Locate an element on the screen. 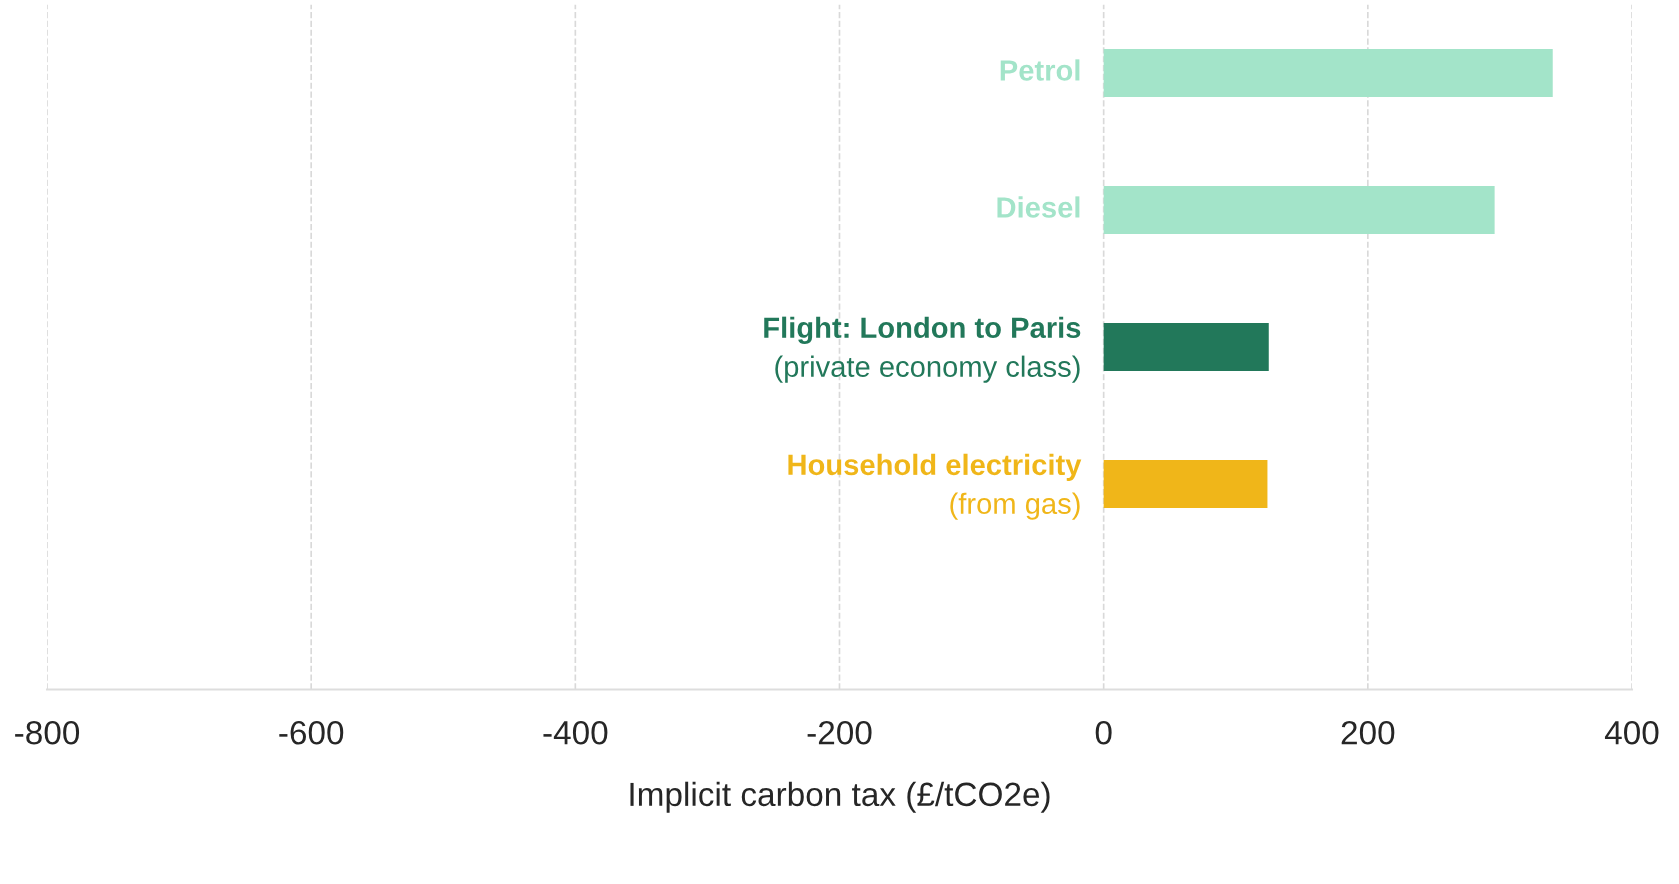 The image size is (1679, 884). x-tick-label: -800 is located at coordinates (47, 732).